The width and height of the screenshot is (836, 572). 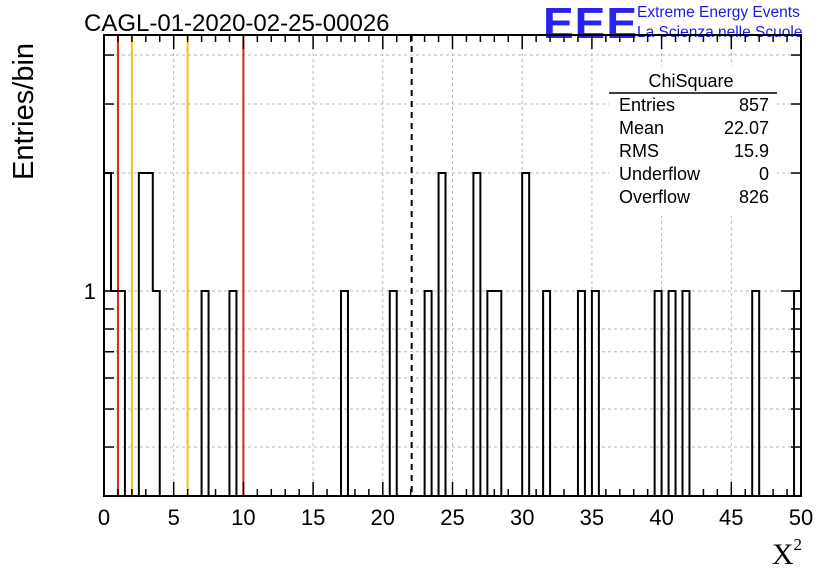 What do you see at coordinates (731, 517) in the screenshot?
I see `x-tick-label: 45` at bounding box center [731, 517].